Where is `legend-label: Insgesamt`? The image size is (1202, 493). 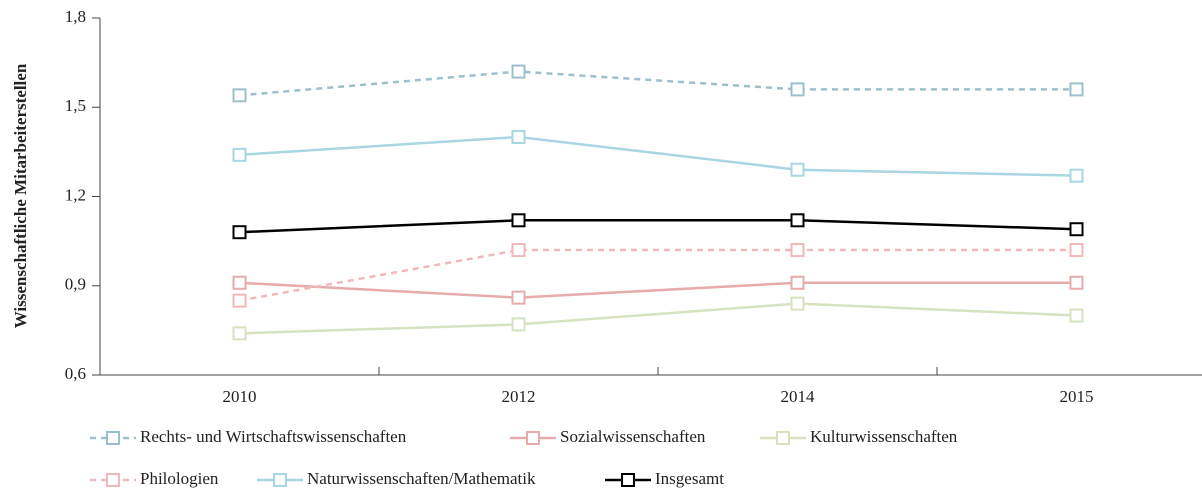
legend-label: Insgesamt is located at coordinates (689, 478).